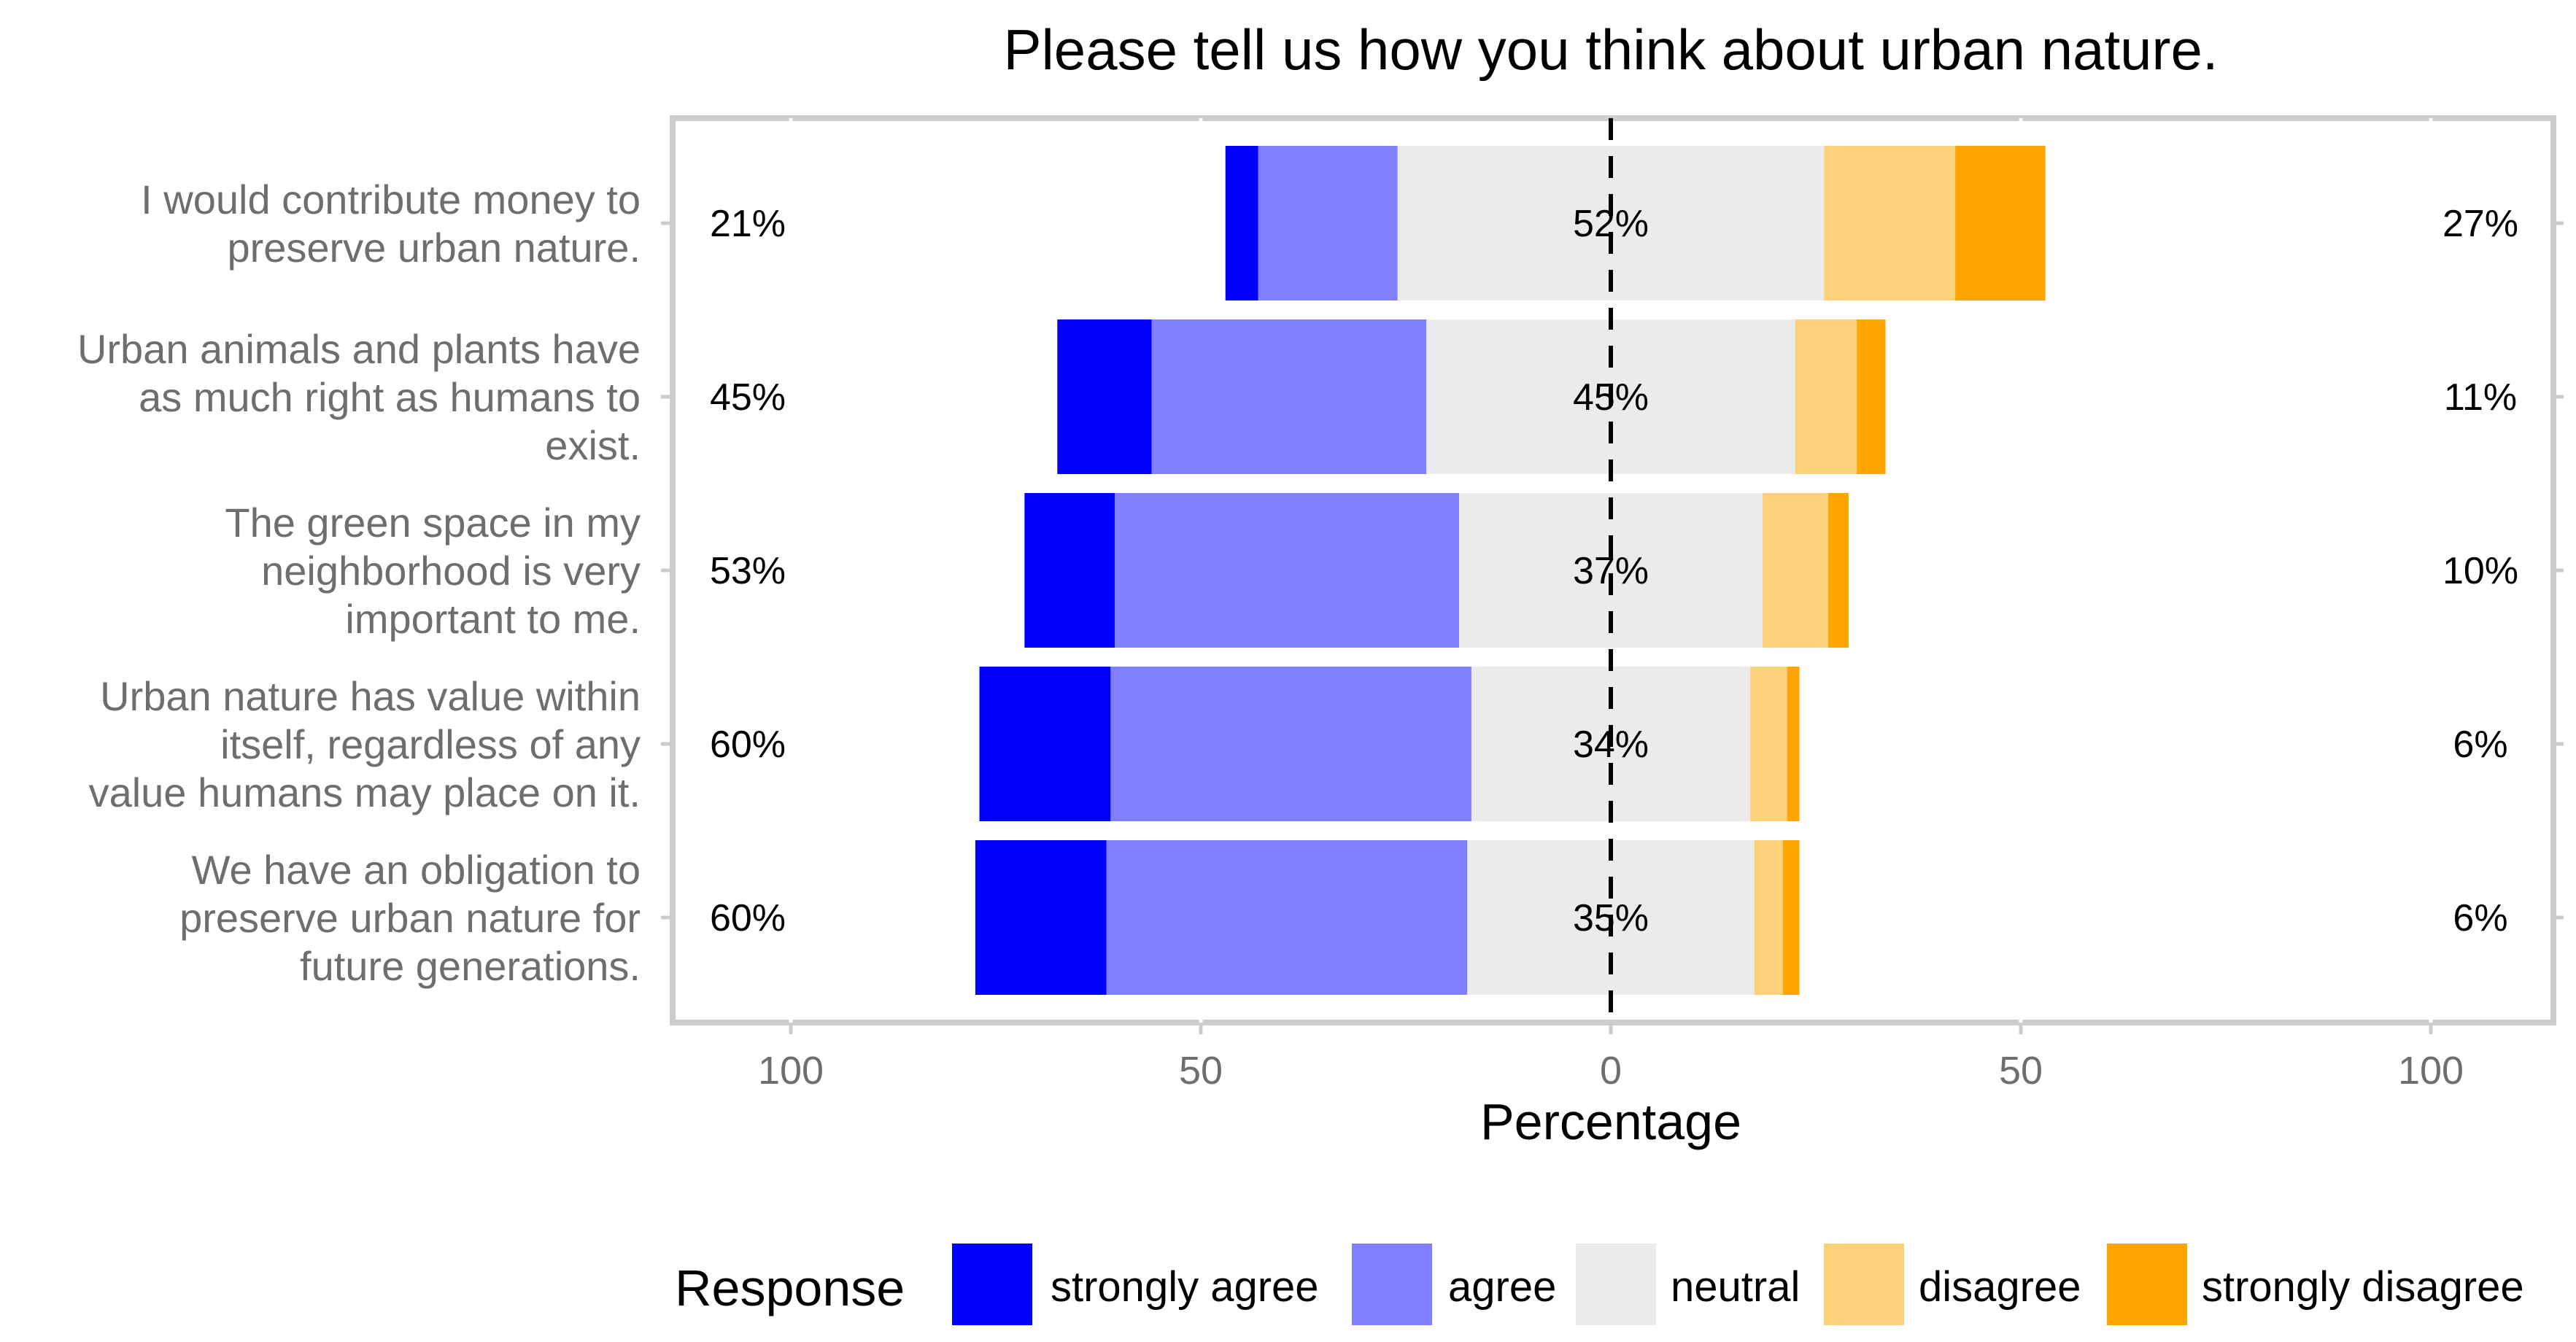 This screenshot has width=2576, height=1342. What do you see at coordinates (2480, 397) in the screenshot?
I see `right-percent-label: 11%` at bounding box center [2480, 397].